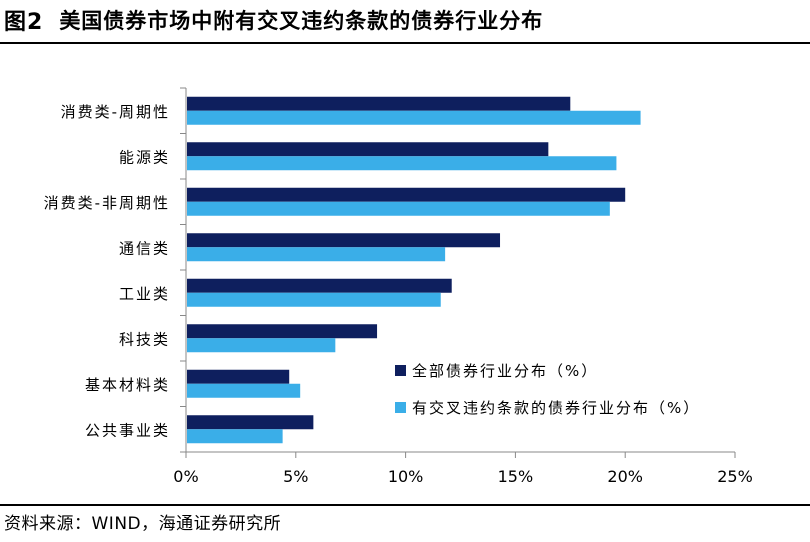 This screenshot has height=542, width=810. What do you see at coordinates (115, 112) in the screenshot?
I see `category-label: 消费类-周期性` at bounding box center [115, 112].